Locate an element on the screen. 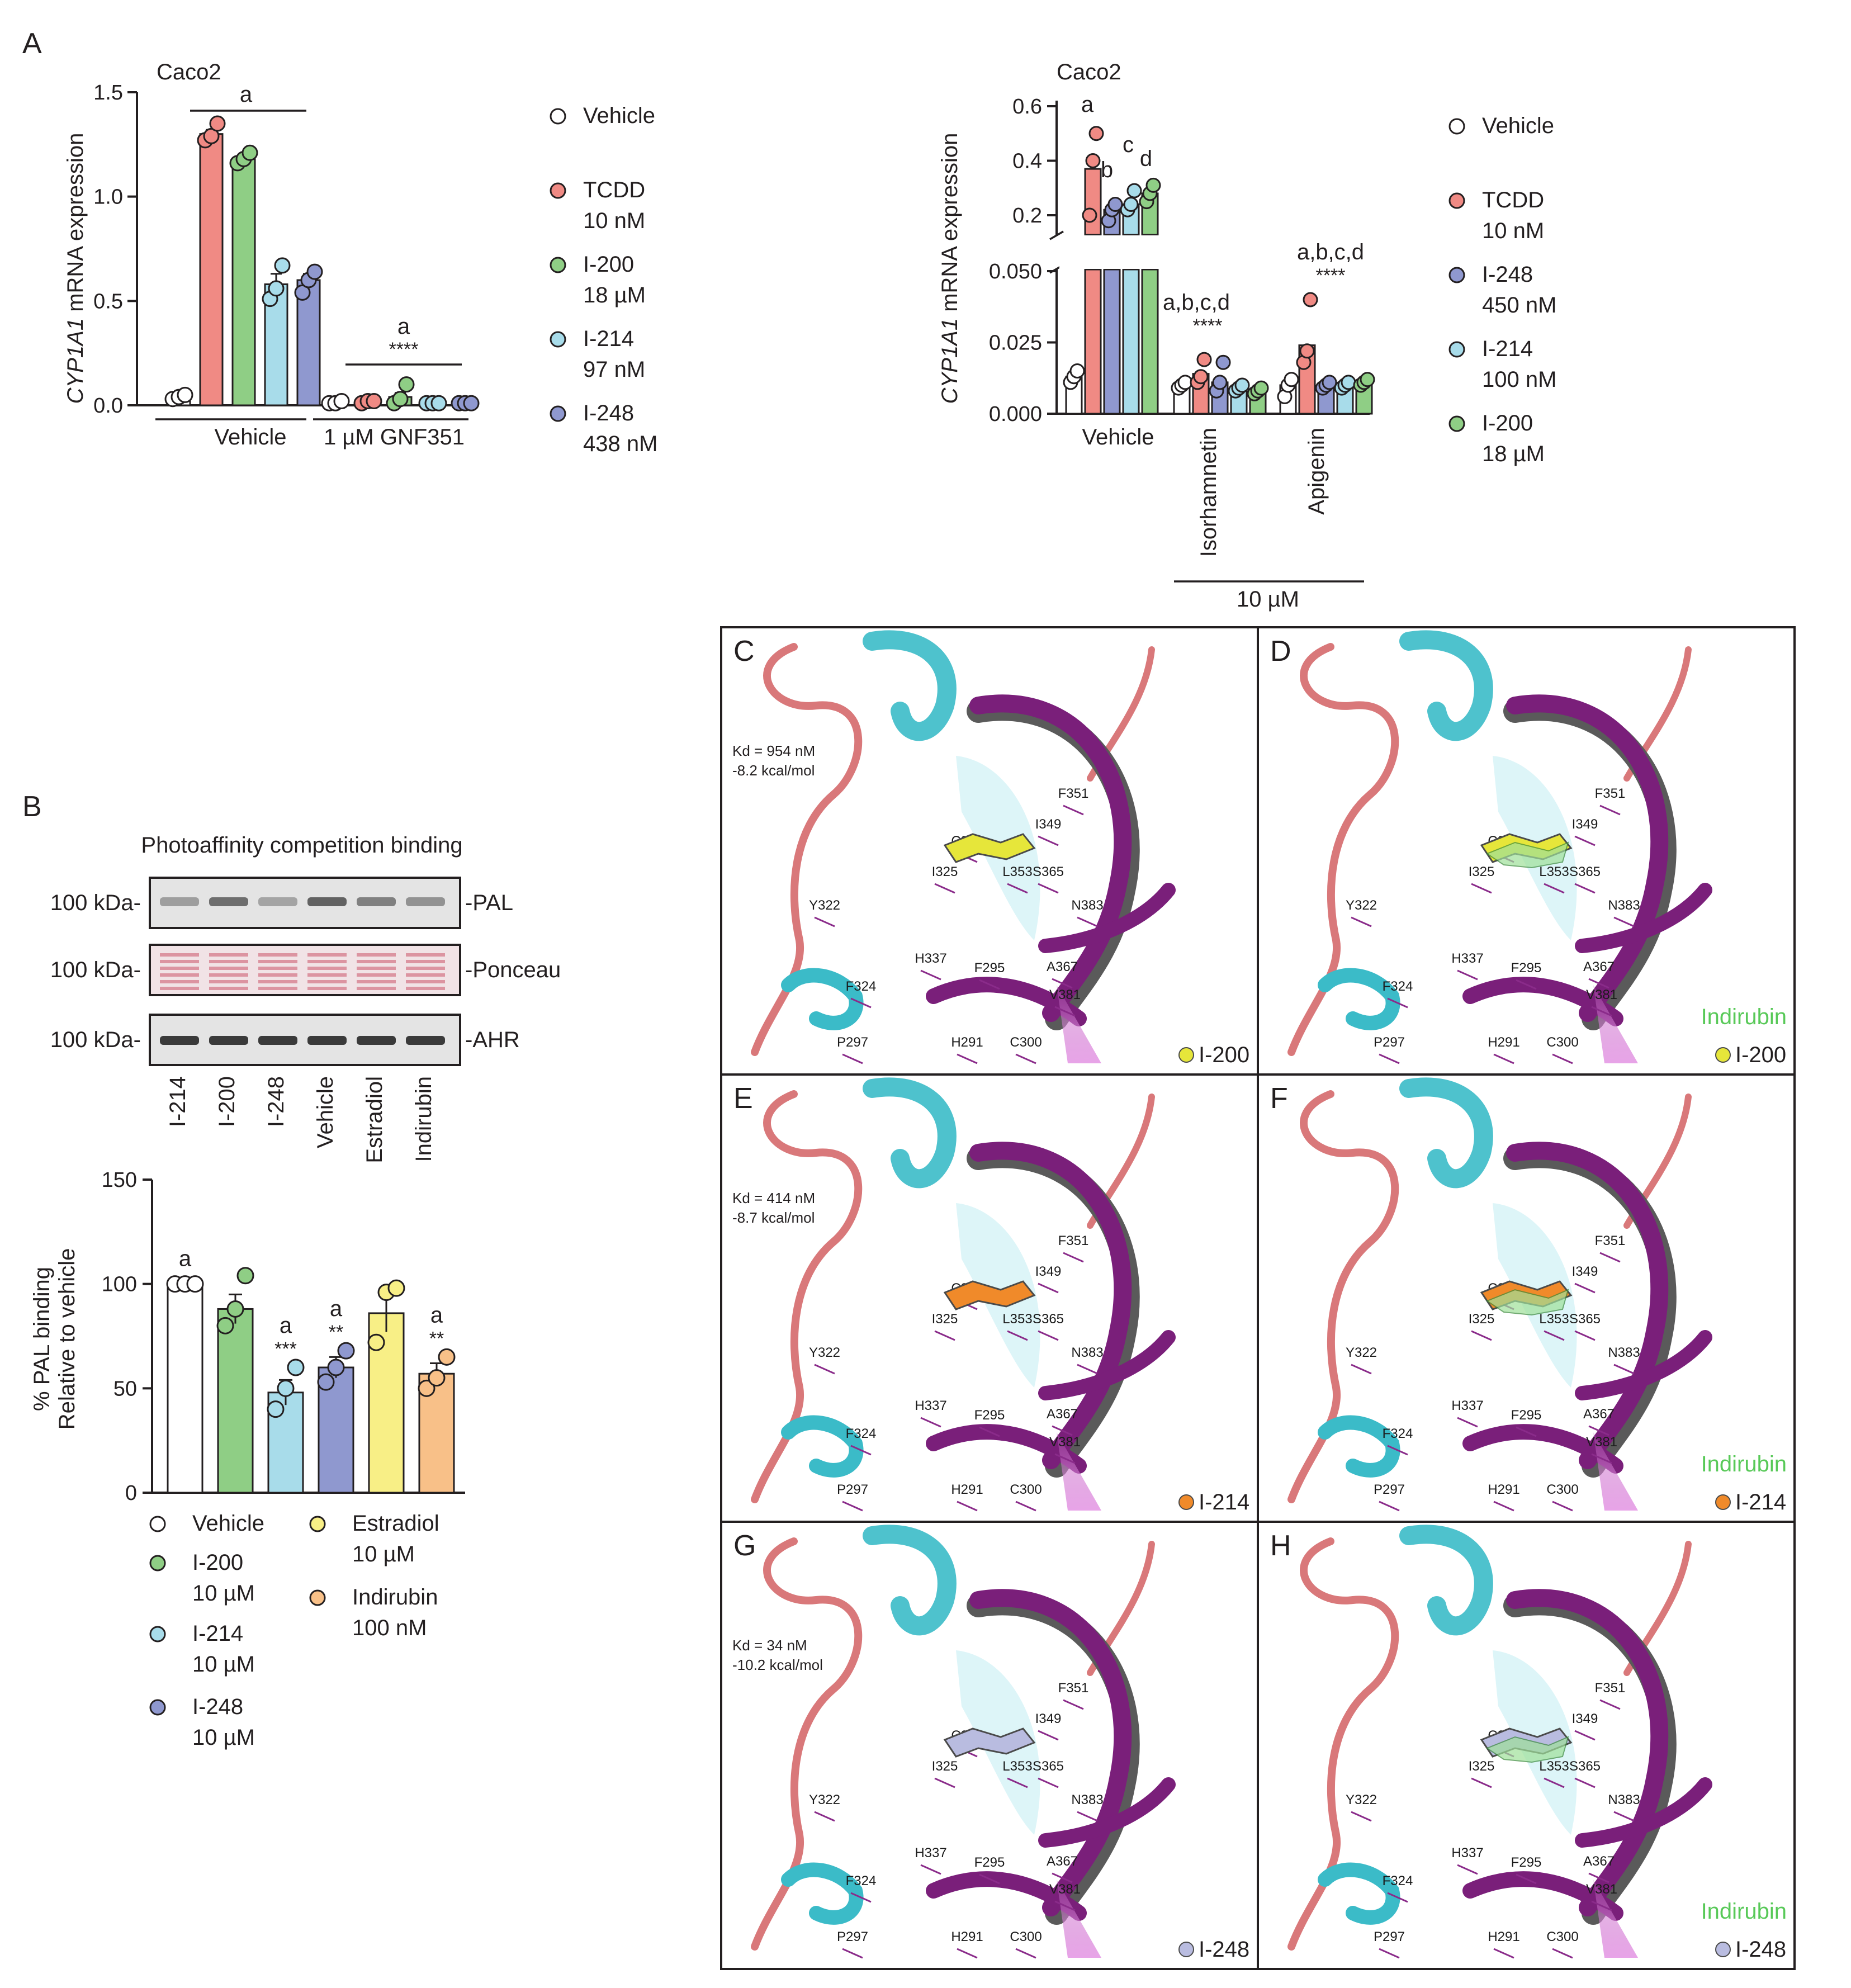 This screenshot has height=1988, width=1851. protein-helix is located at coordinates (1446, 1580).